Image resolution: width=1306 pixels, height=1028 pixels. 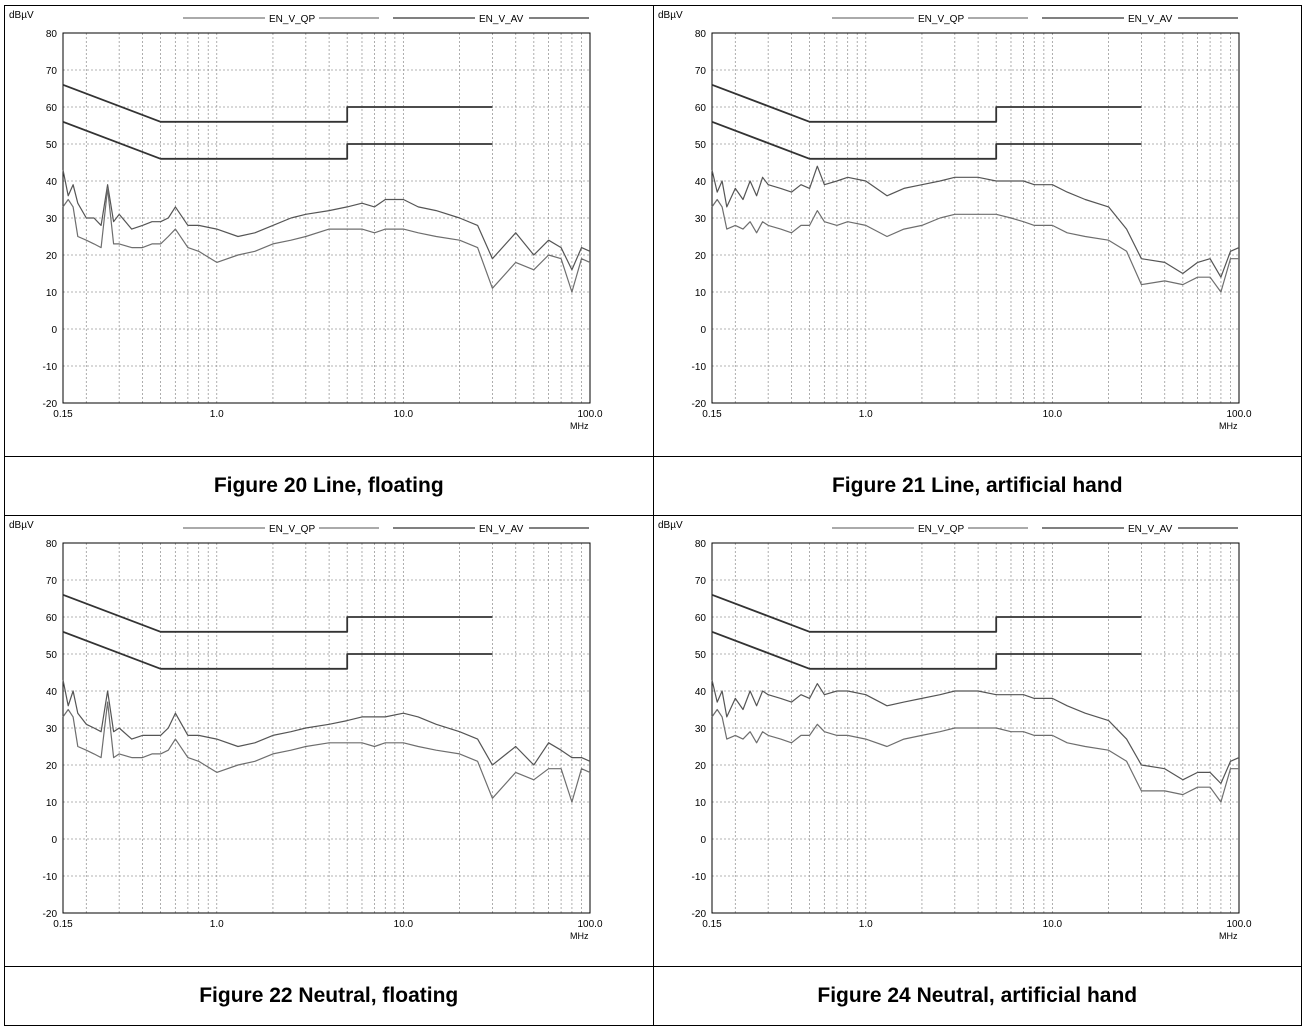 What do you see at coordinates (329, 996) in the screenshot?
I see `figure-caption-22: Figure 22 Neutral, floating` at bounding box center [329, 996].